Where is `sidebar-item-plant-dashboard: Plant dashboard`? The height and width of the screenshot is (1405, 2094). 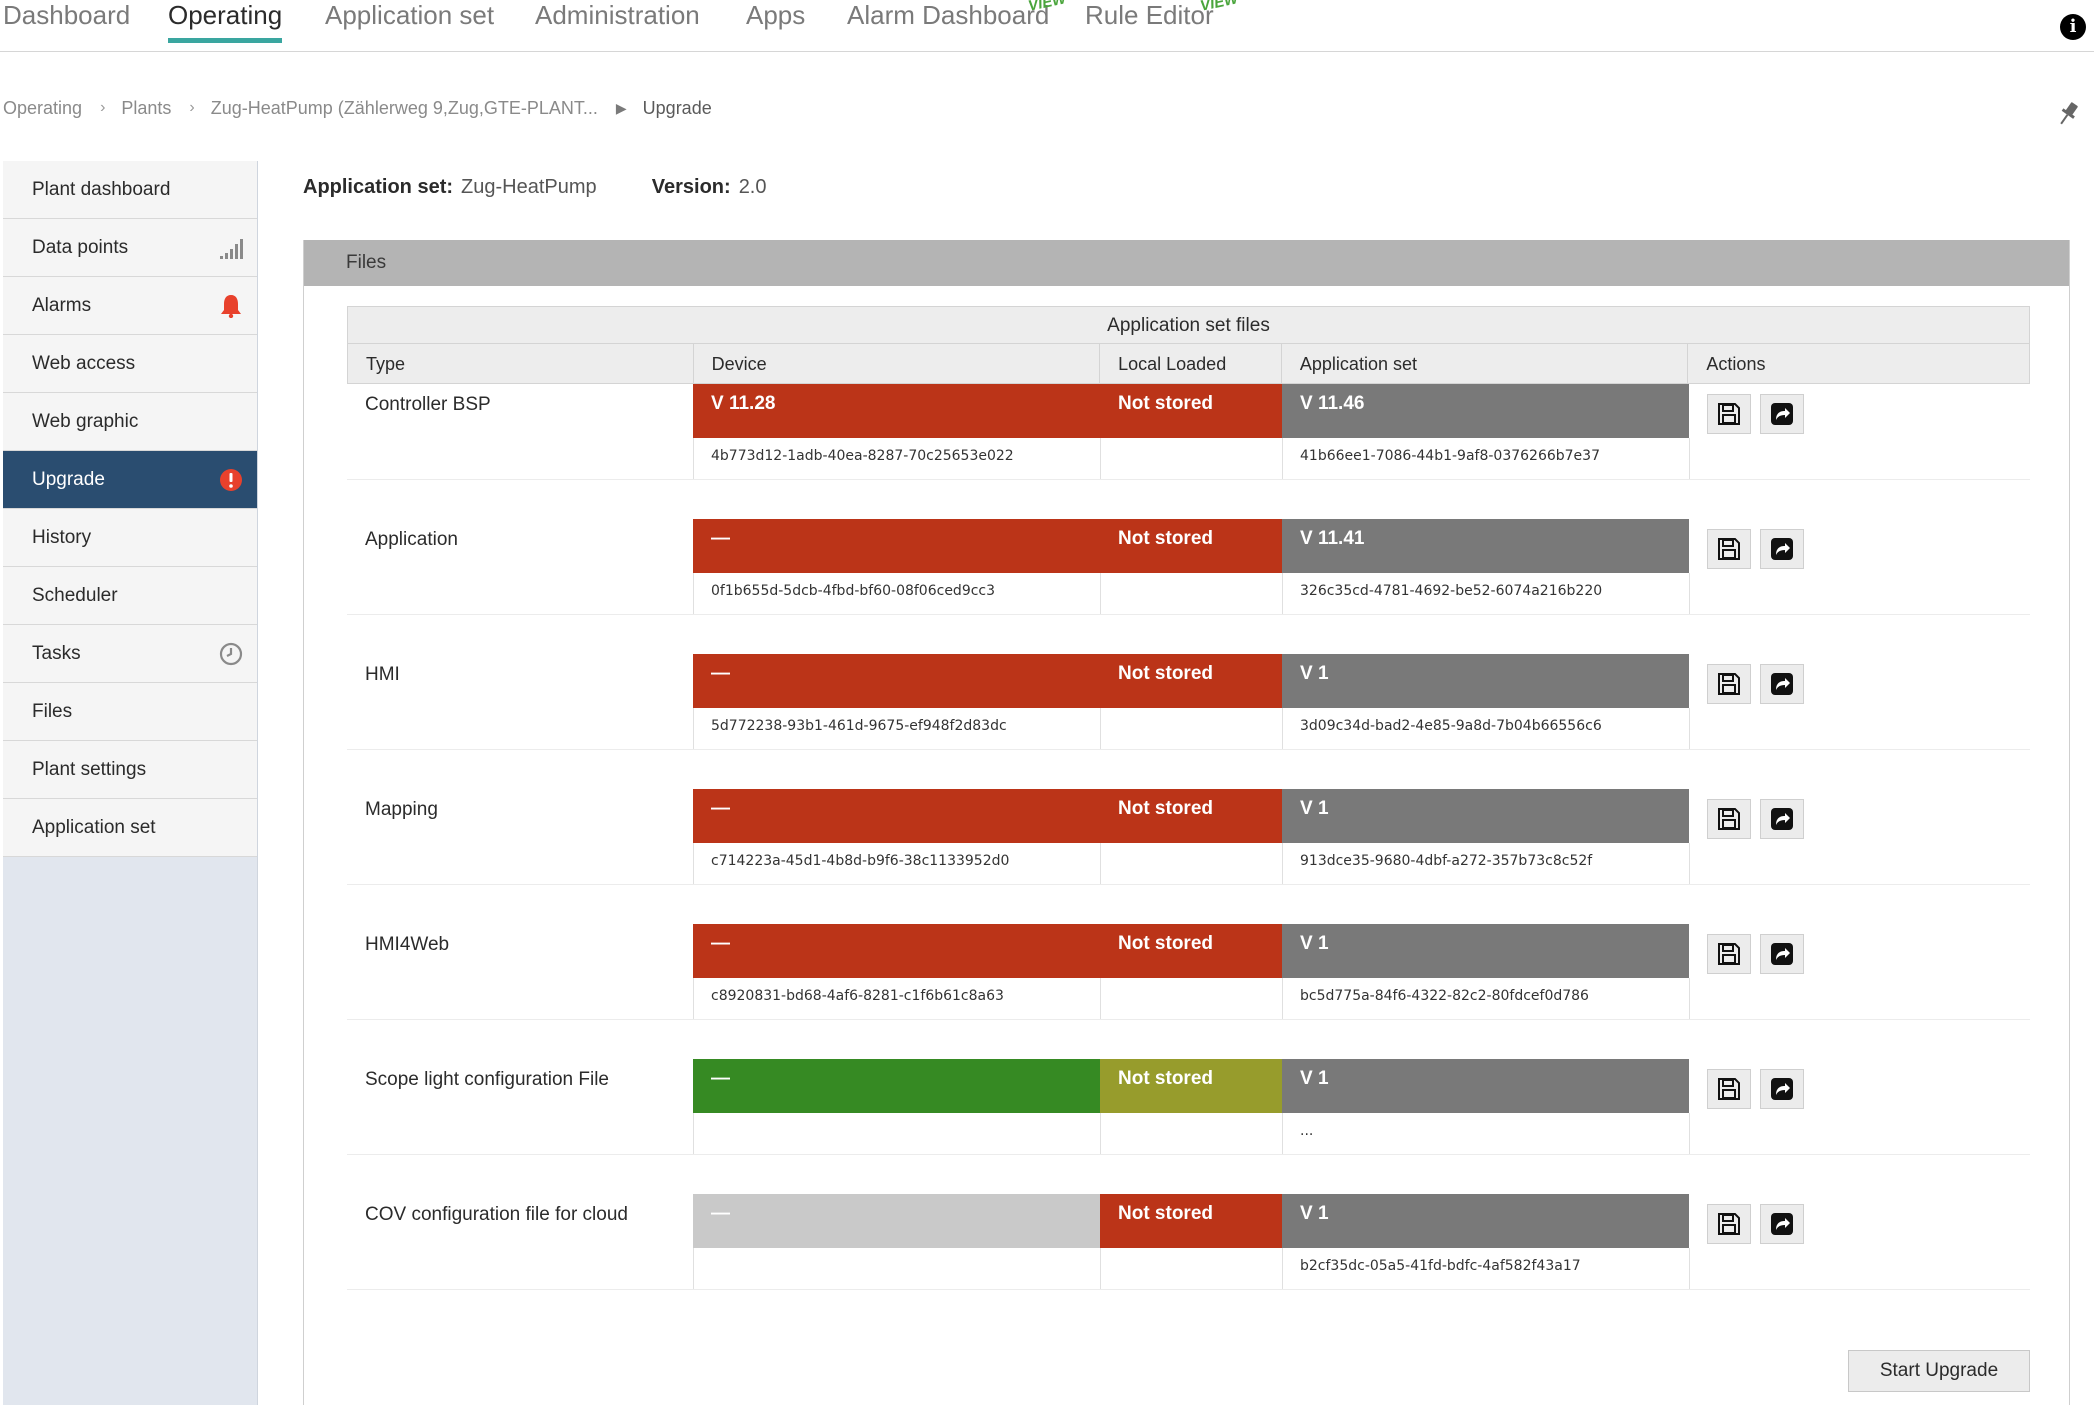 sidebar-item-plant-dashboard: Plant dashboard is located at coordinates (130, 190).